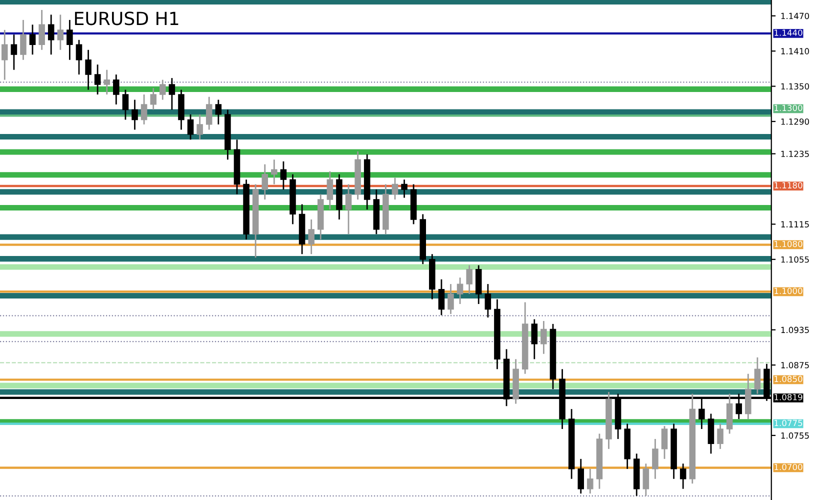 This screenshot has width=825, height=500. What do you see at coordinates (126, 19) in the screenshot?
I see `text: EURUSD H1` at bounding box center [126, 19].